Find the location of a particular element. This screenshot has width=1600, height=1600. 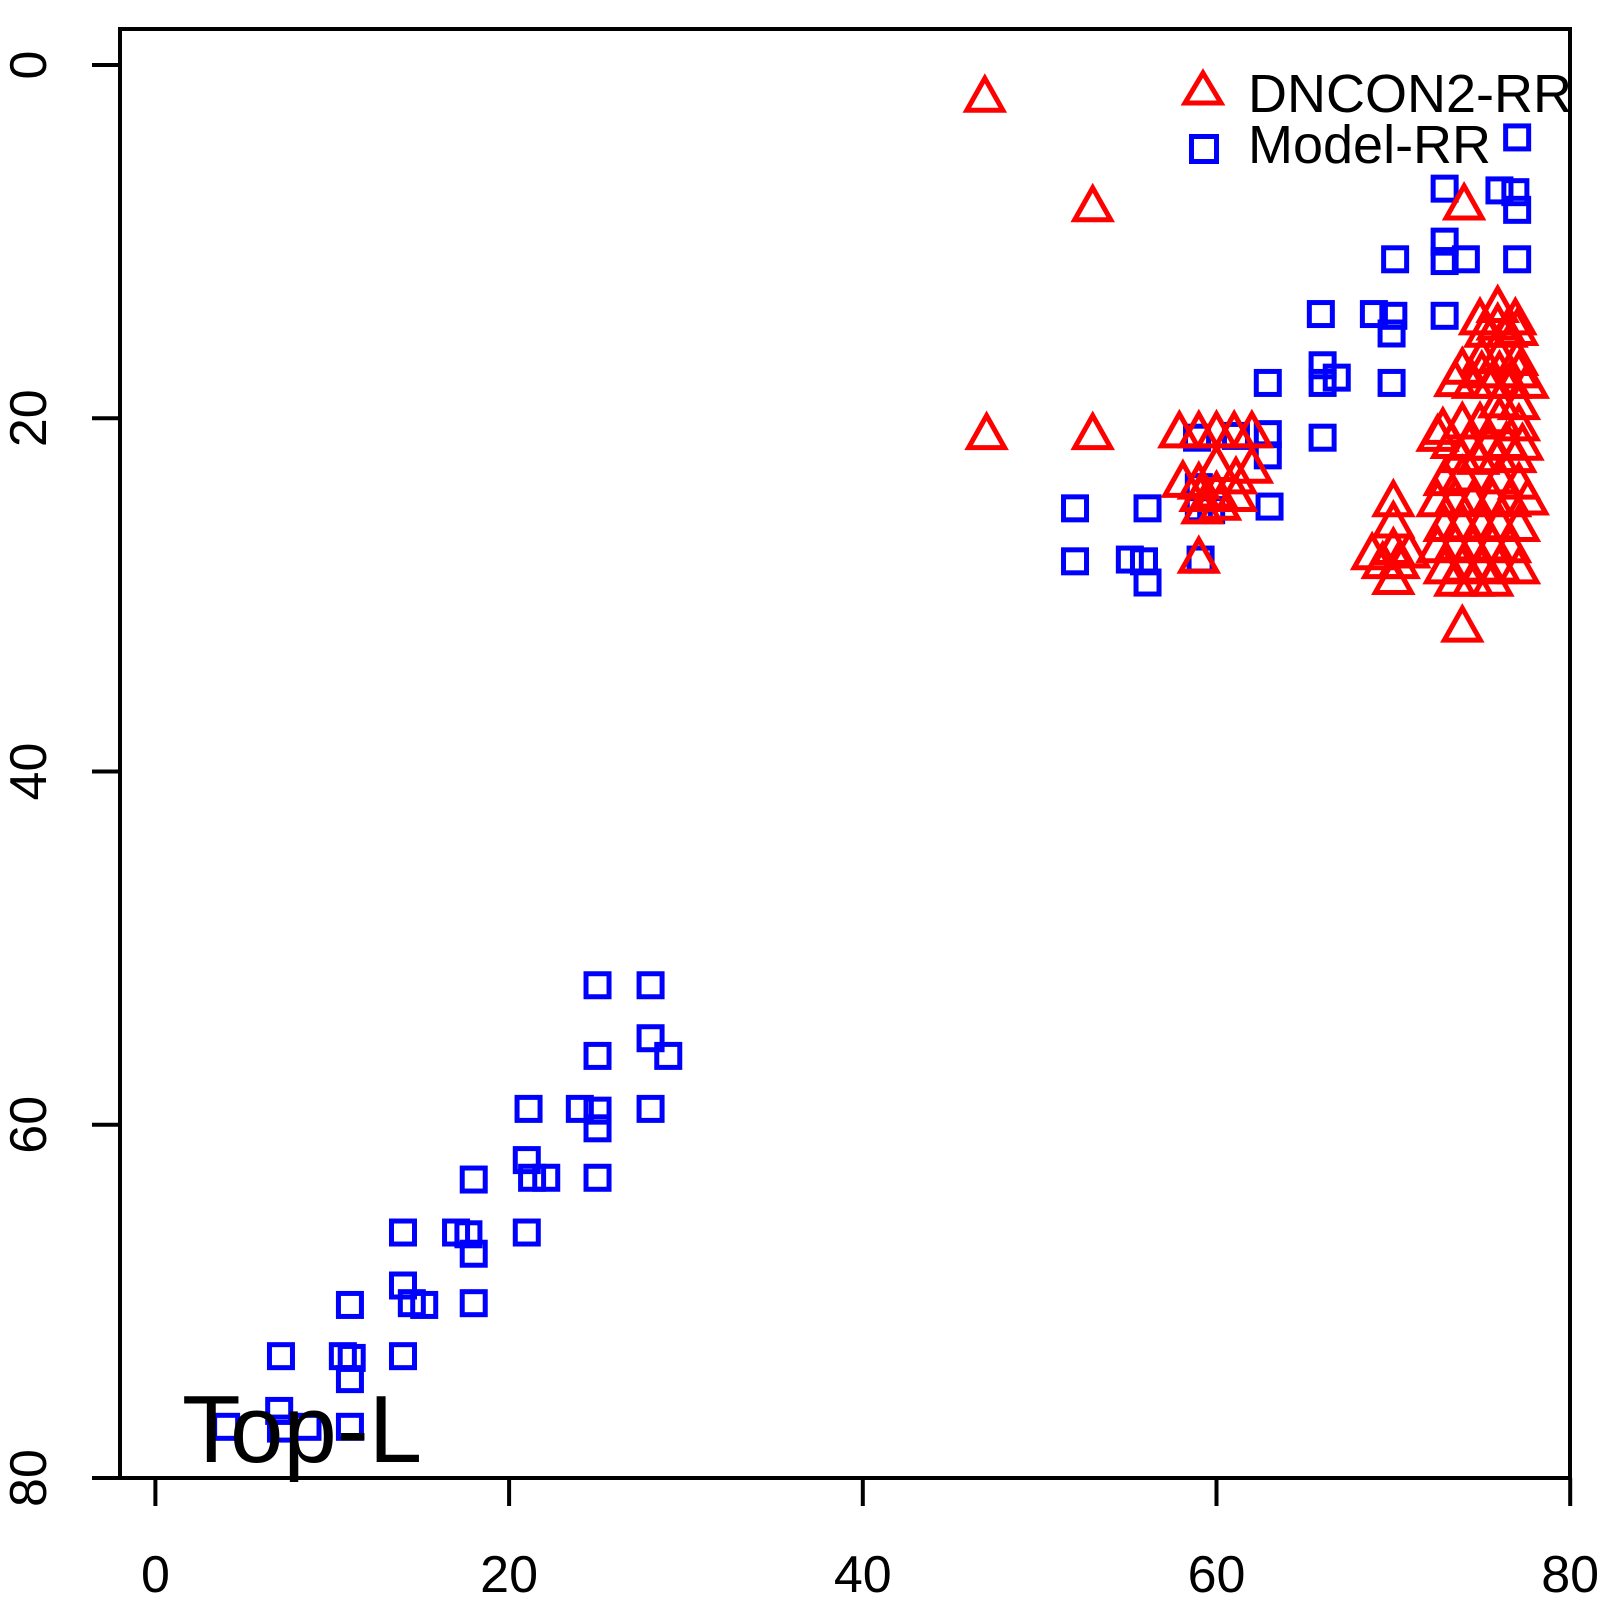

plot-annotation: Top-L is located at coordinates (302, 1429).